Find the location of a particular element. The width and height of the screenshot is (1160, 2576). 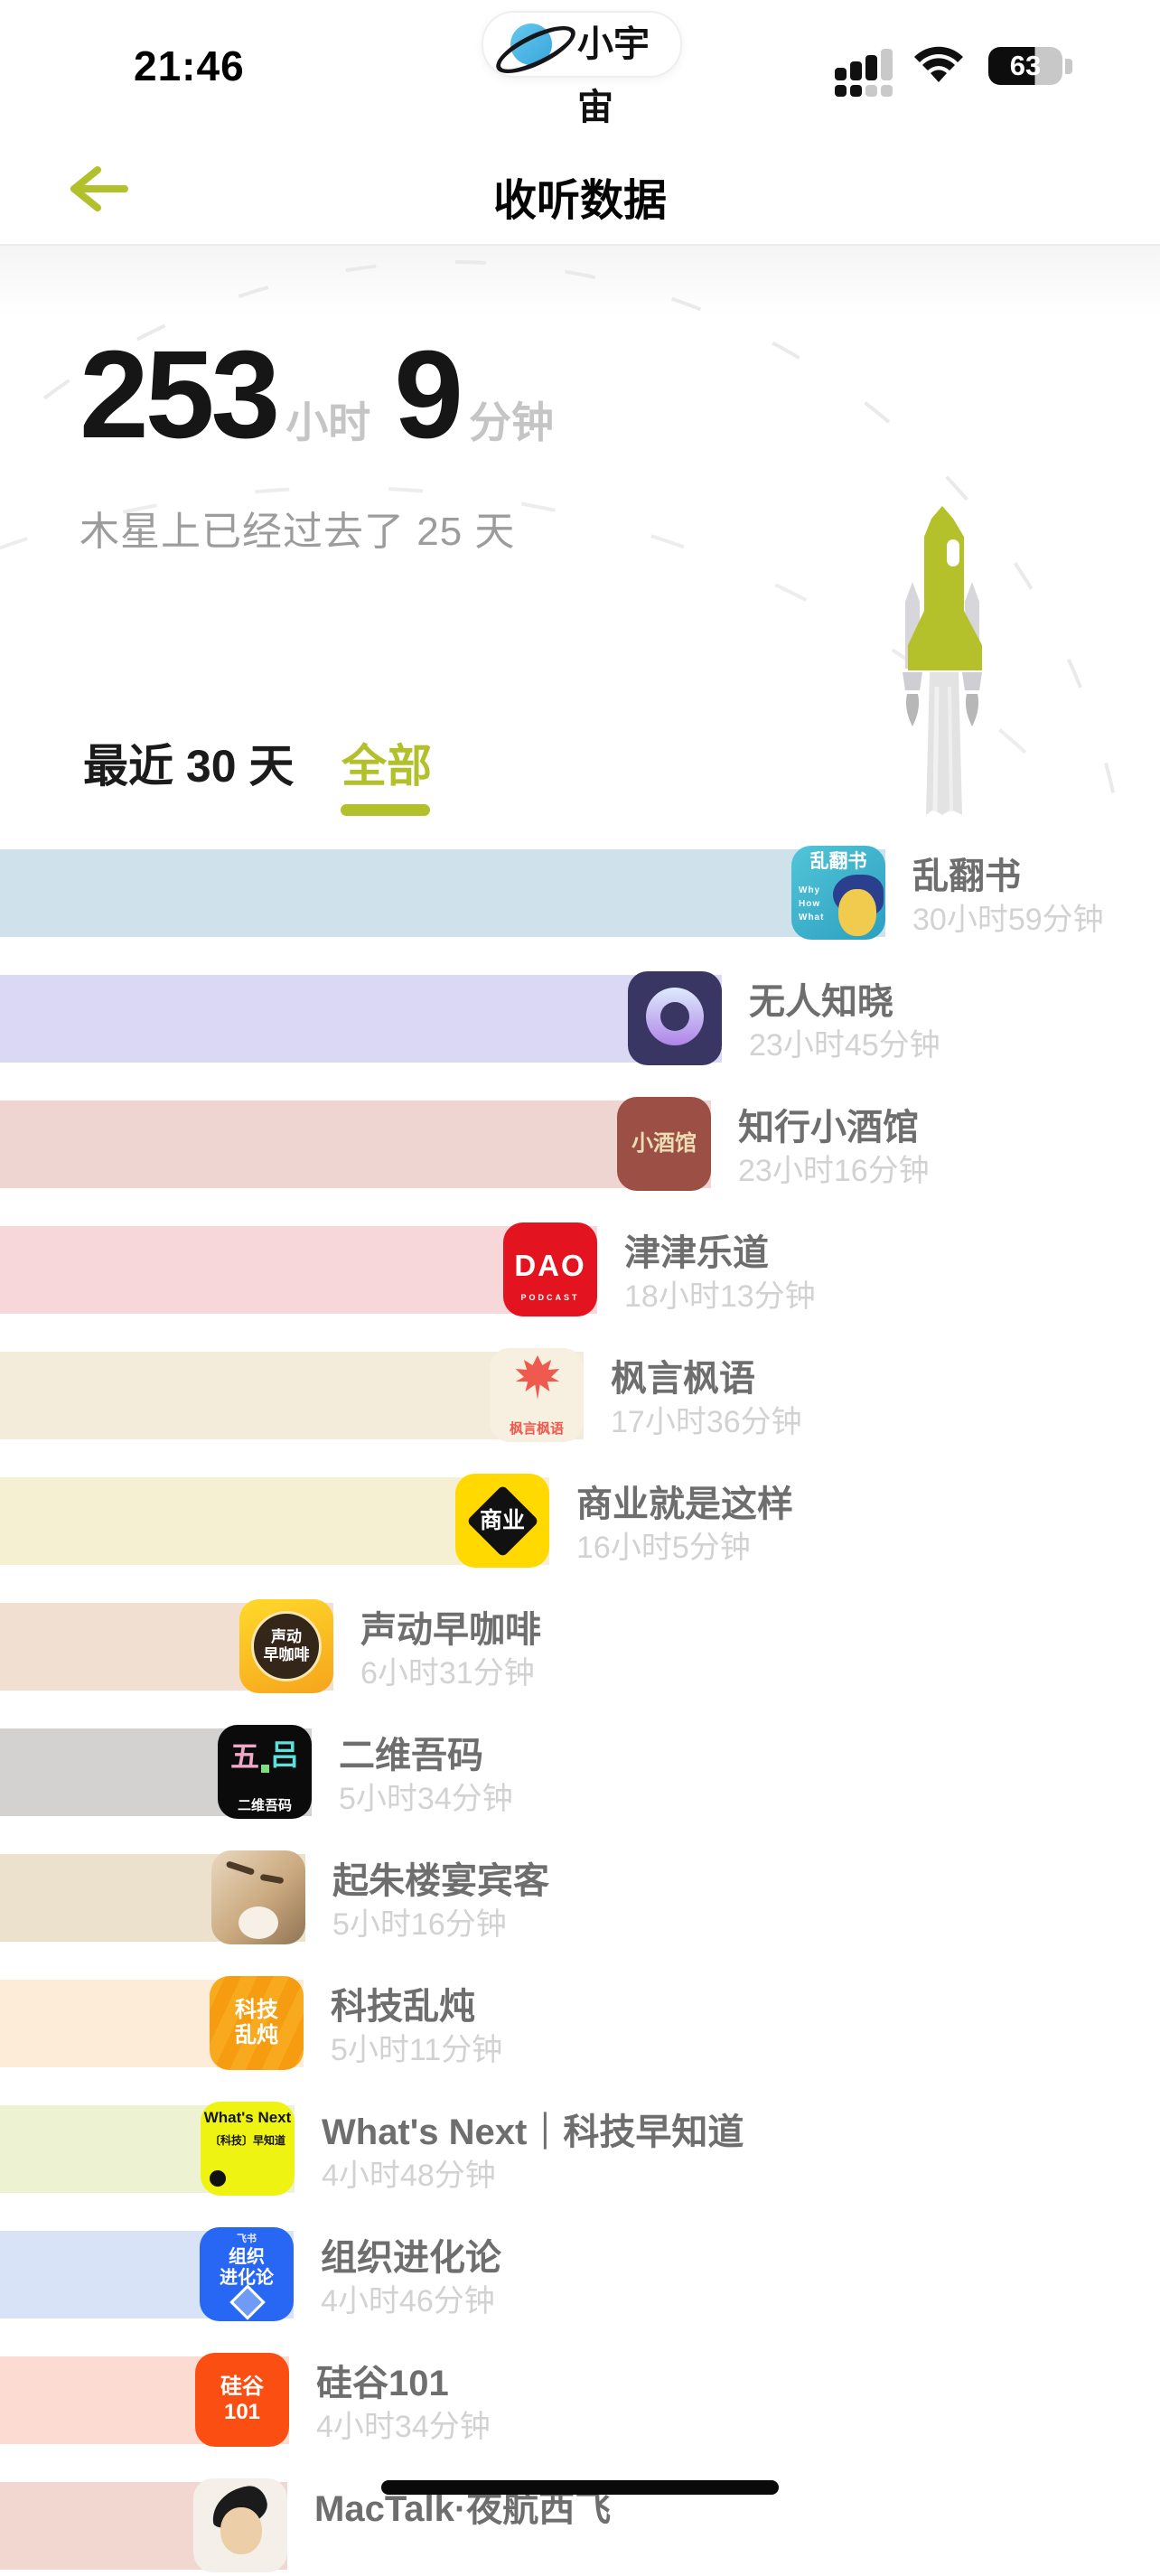

podcast-duration-label: 23小时45分钟 is located at coordinates (845, 1045).